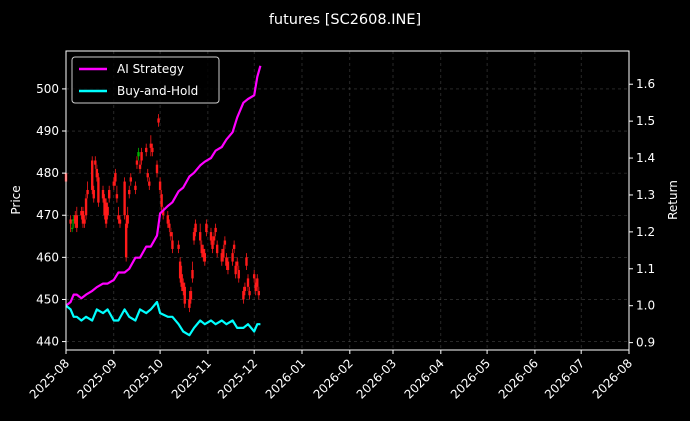  What do you see at coordinates (49, 378) in the screenshot?
I see `x-tick-label: 2025-08` at bounding box center [49, 378].